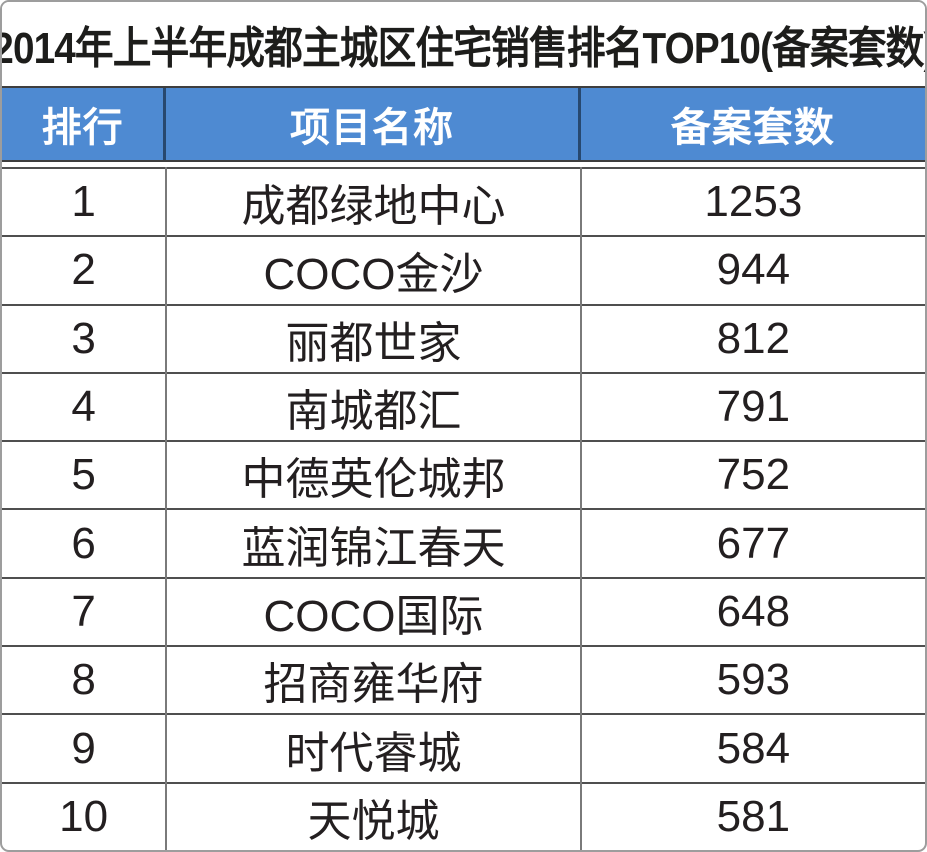 This screenshot has height=852, width=927. What do you see at coordinates (752, 338) in the screenshot?
I see `units-cell: 812` at bounding box center [752, 338].